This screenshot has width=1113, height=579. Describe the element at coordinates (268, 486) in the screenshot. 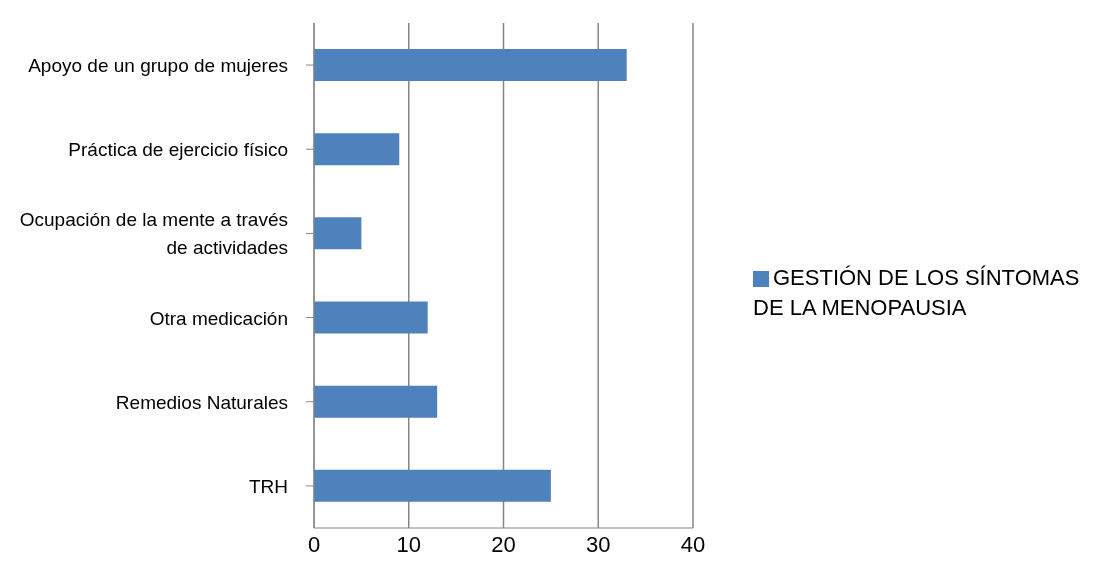

I see `y-tick-label: TRH` at that location.